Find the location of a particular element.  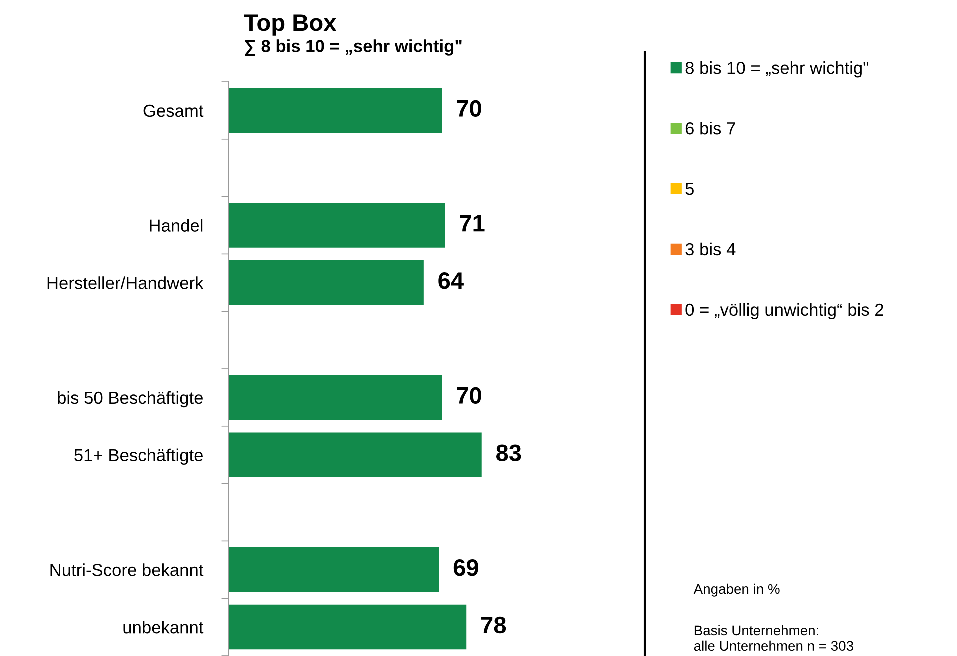

y-tick-label: 51+ Beschäftigte is located at coordinates (138, 456).